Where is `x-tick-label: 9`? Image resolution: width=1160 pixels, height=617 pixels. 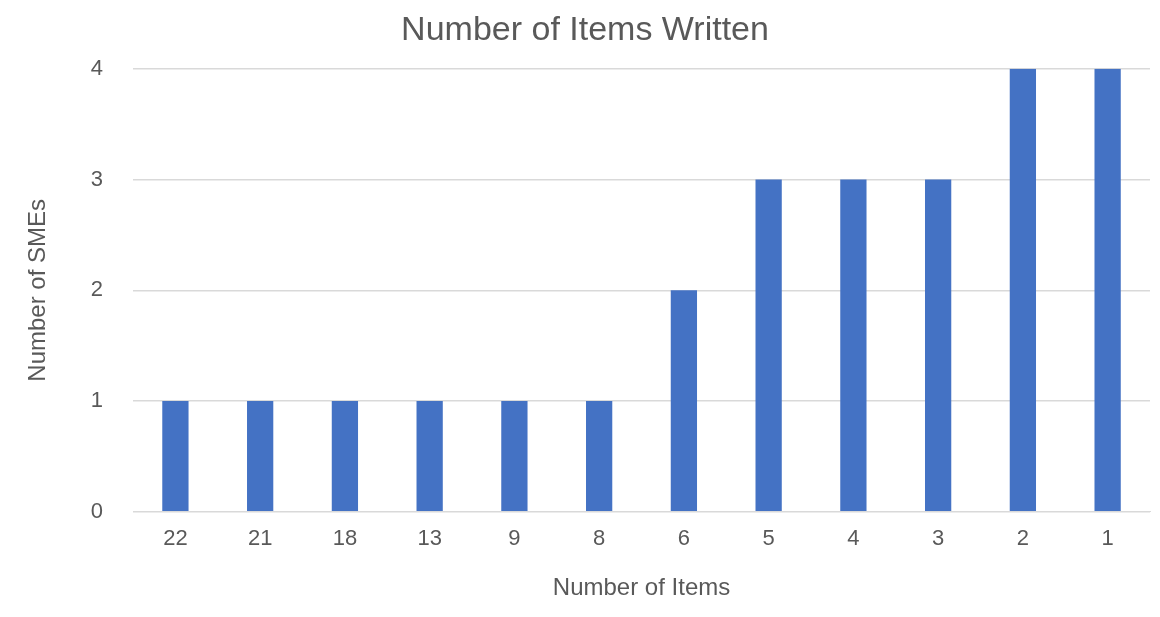
x-tick-label: 9 is located at coordinates (514, 538).